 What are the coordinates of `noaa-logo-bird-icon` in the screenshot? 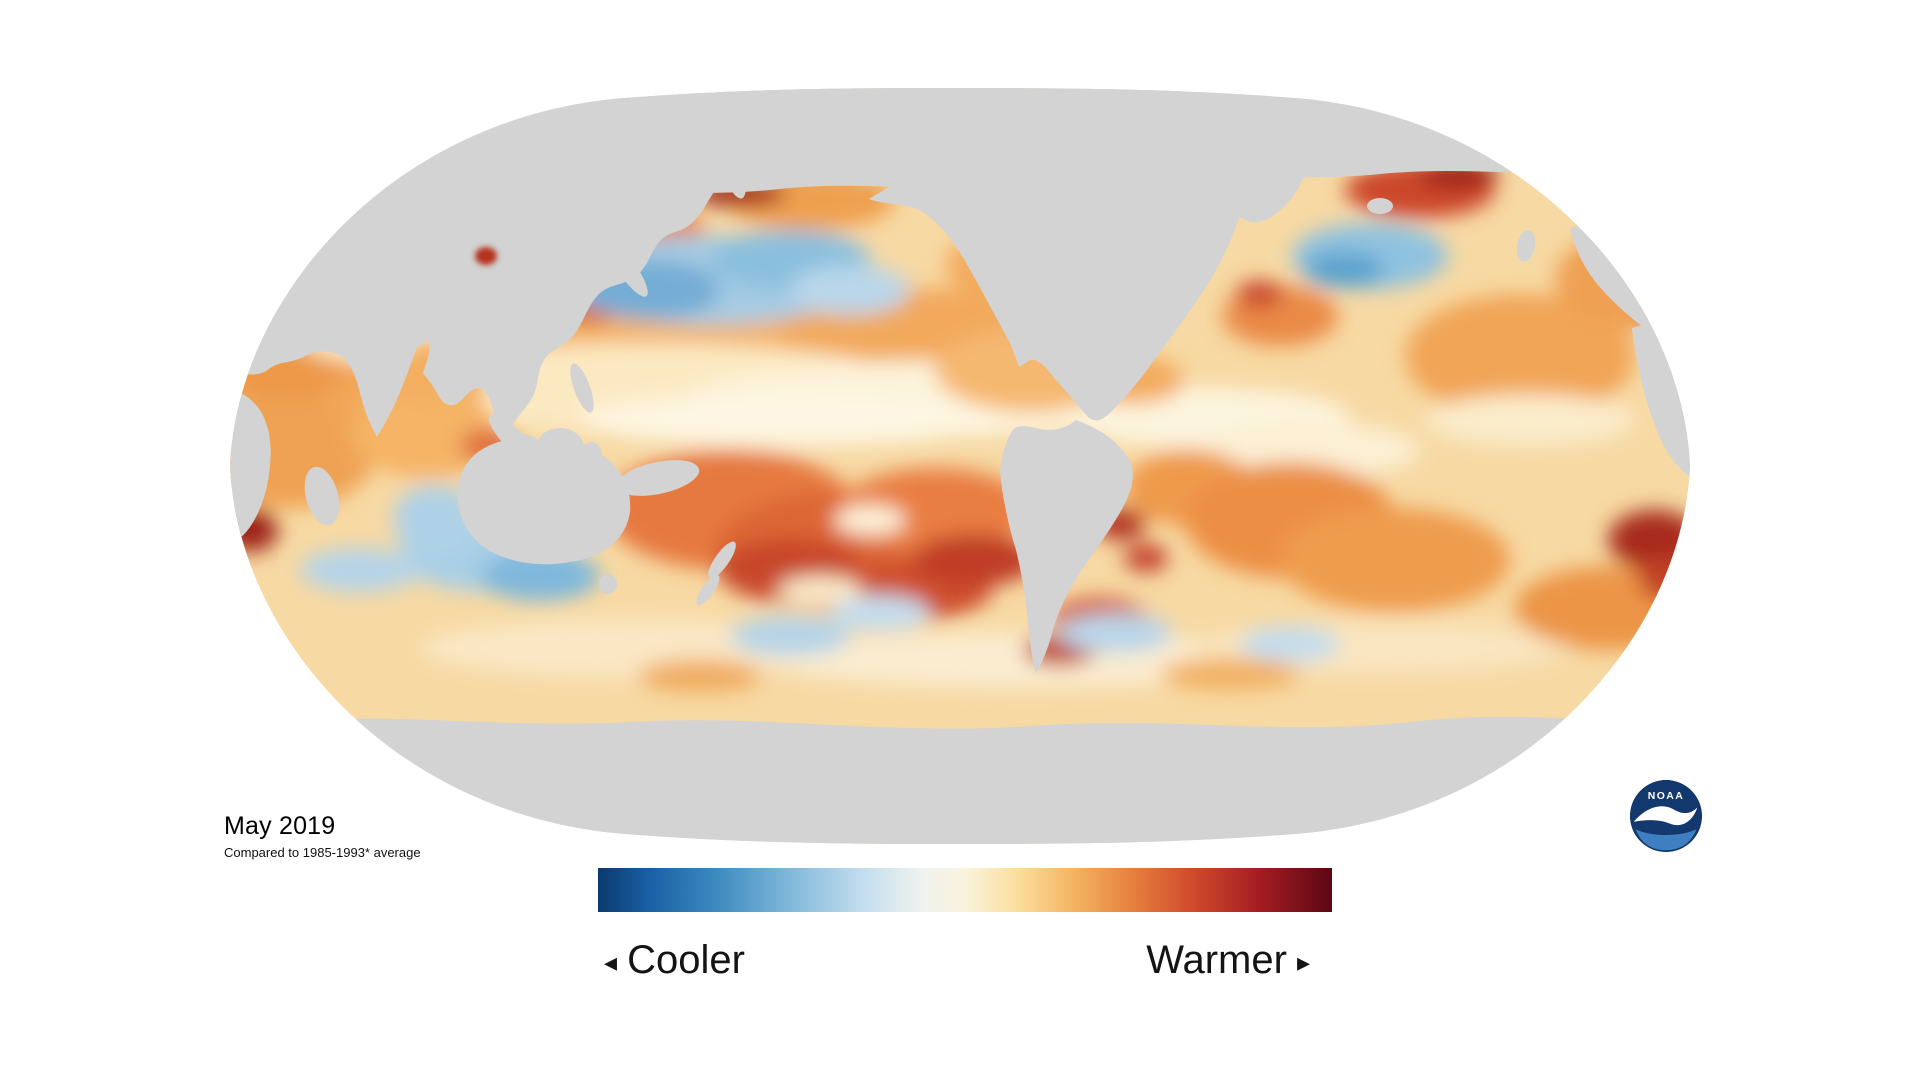 It's located at (1665, 816).